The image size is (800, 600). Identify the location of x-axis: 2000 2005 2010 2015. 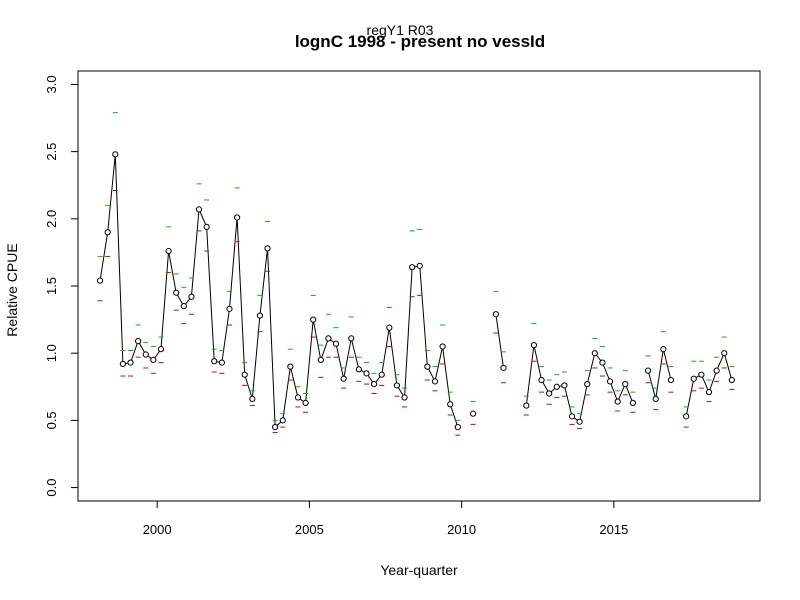
(385, 518).